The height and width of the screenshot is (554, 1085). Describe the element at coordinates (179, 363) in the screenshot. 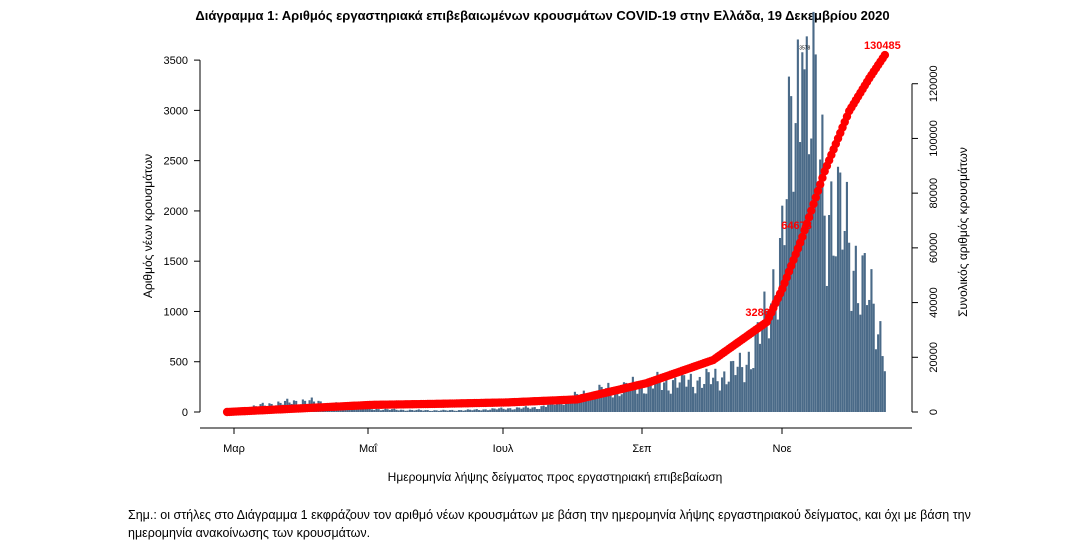

I see `y-left-tick-label: 500` at that location.